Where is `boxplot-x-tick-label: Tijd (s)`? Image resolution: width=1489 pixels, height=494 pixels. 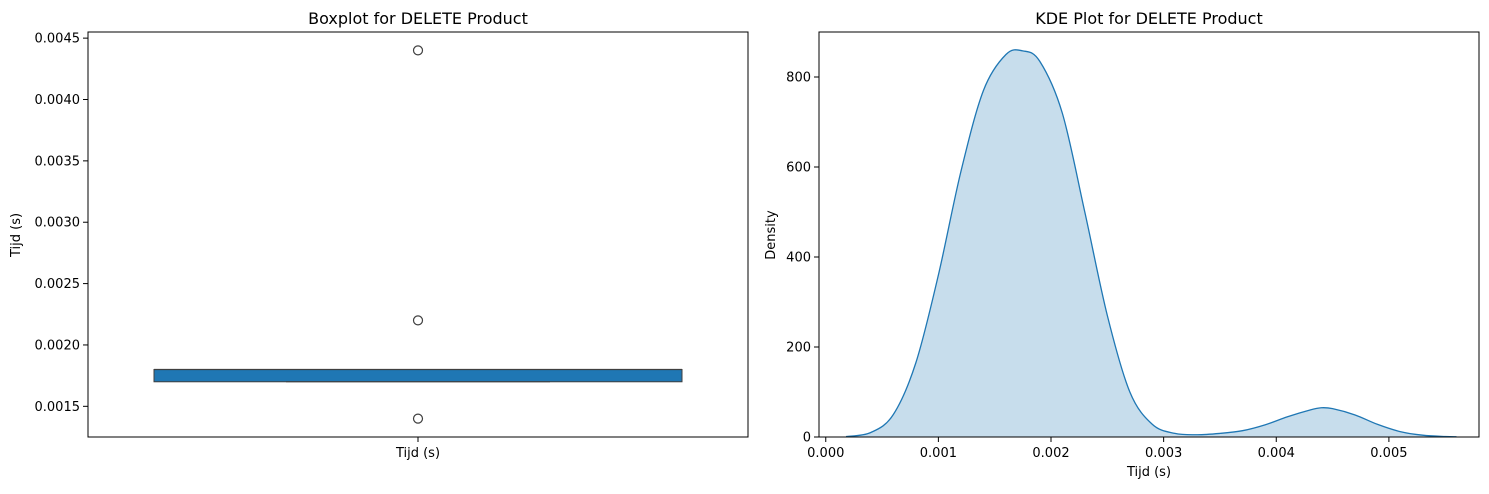
boxplot-x-tick-label: Tijd (s) is located at coordinates (417, 453).